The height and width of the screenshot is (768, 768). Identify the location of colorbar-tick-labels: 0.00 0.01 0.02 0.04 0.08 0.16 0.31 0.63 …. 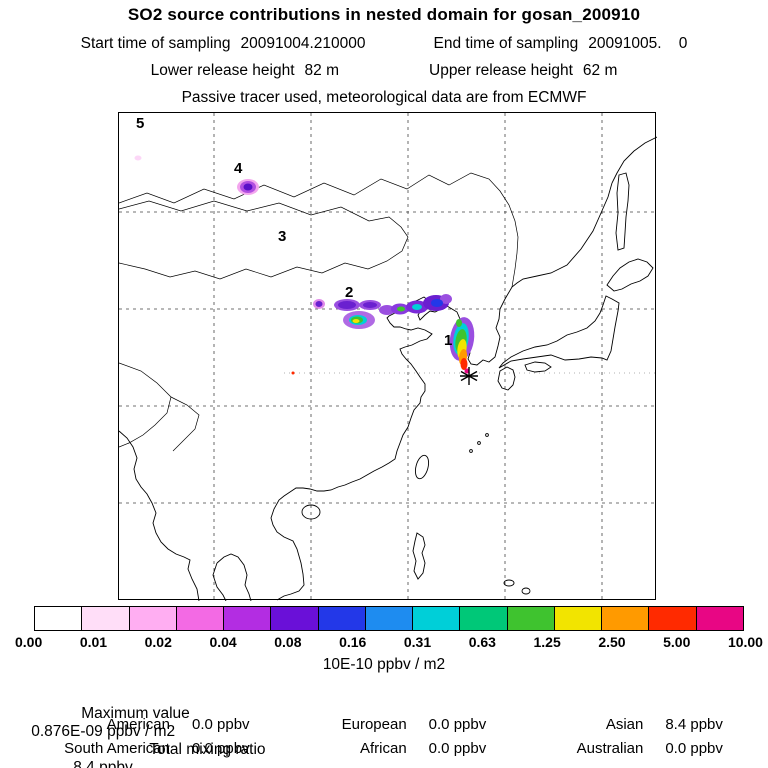
(389, 642).